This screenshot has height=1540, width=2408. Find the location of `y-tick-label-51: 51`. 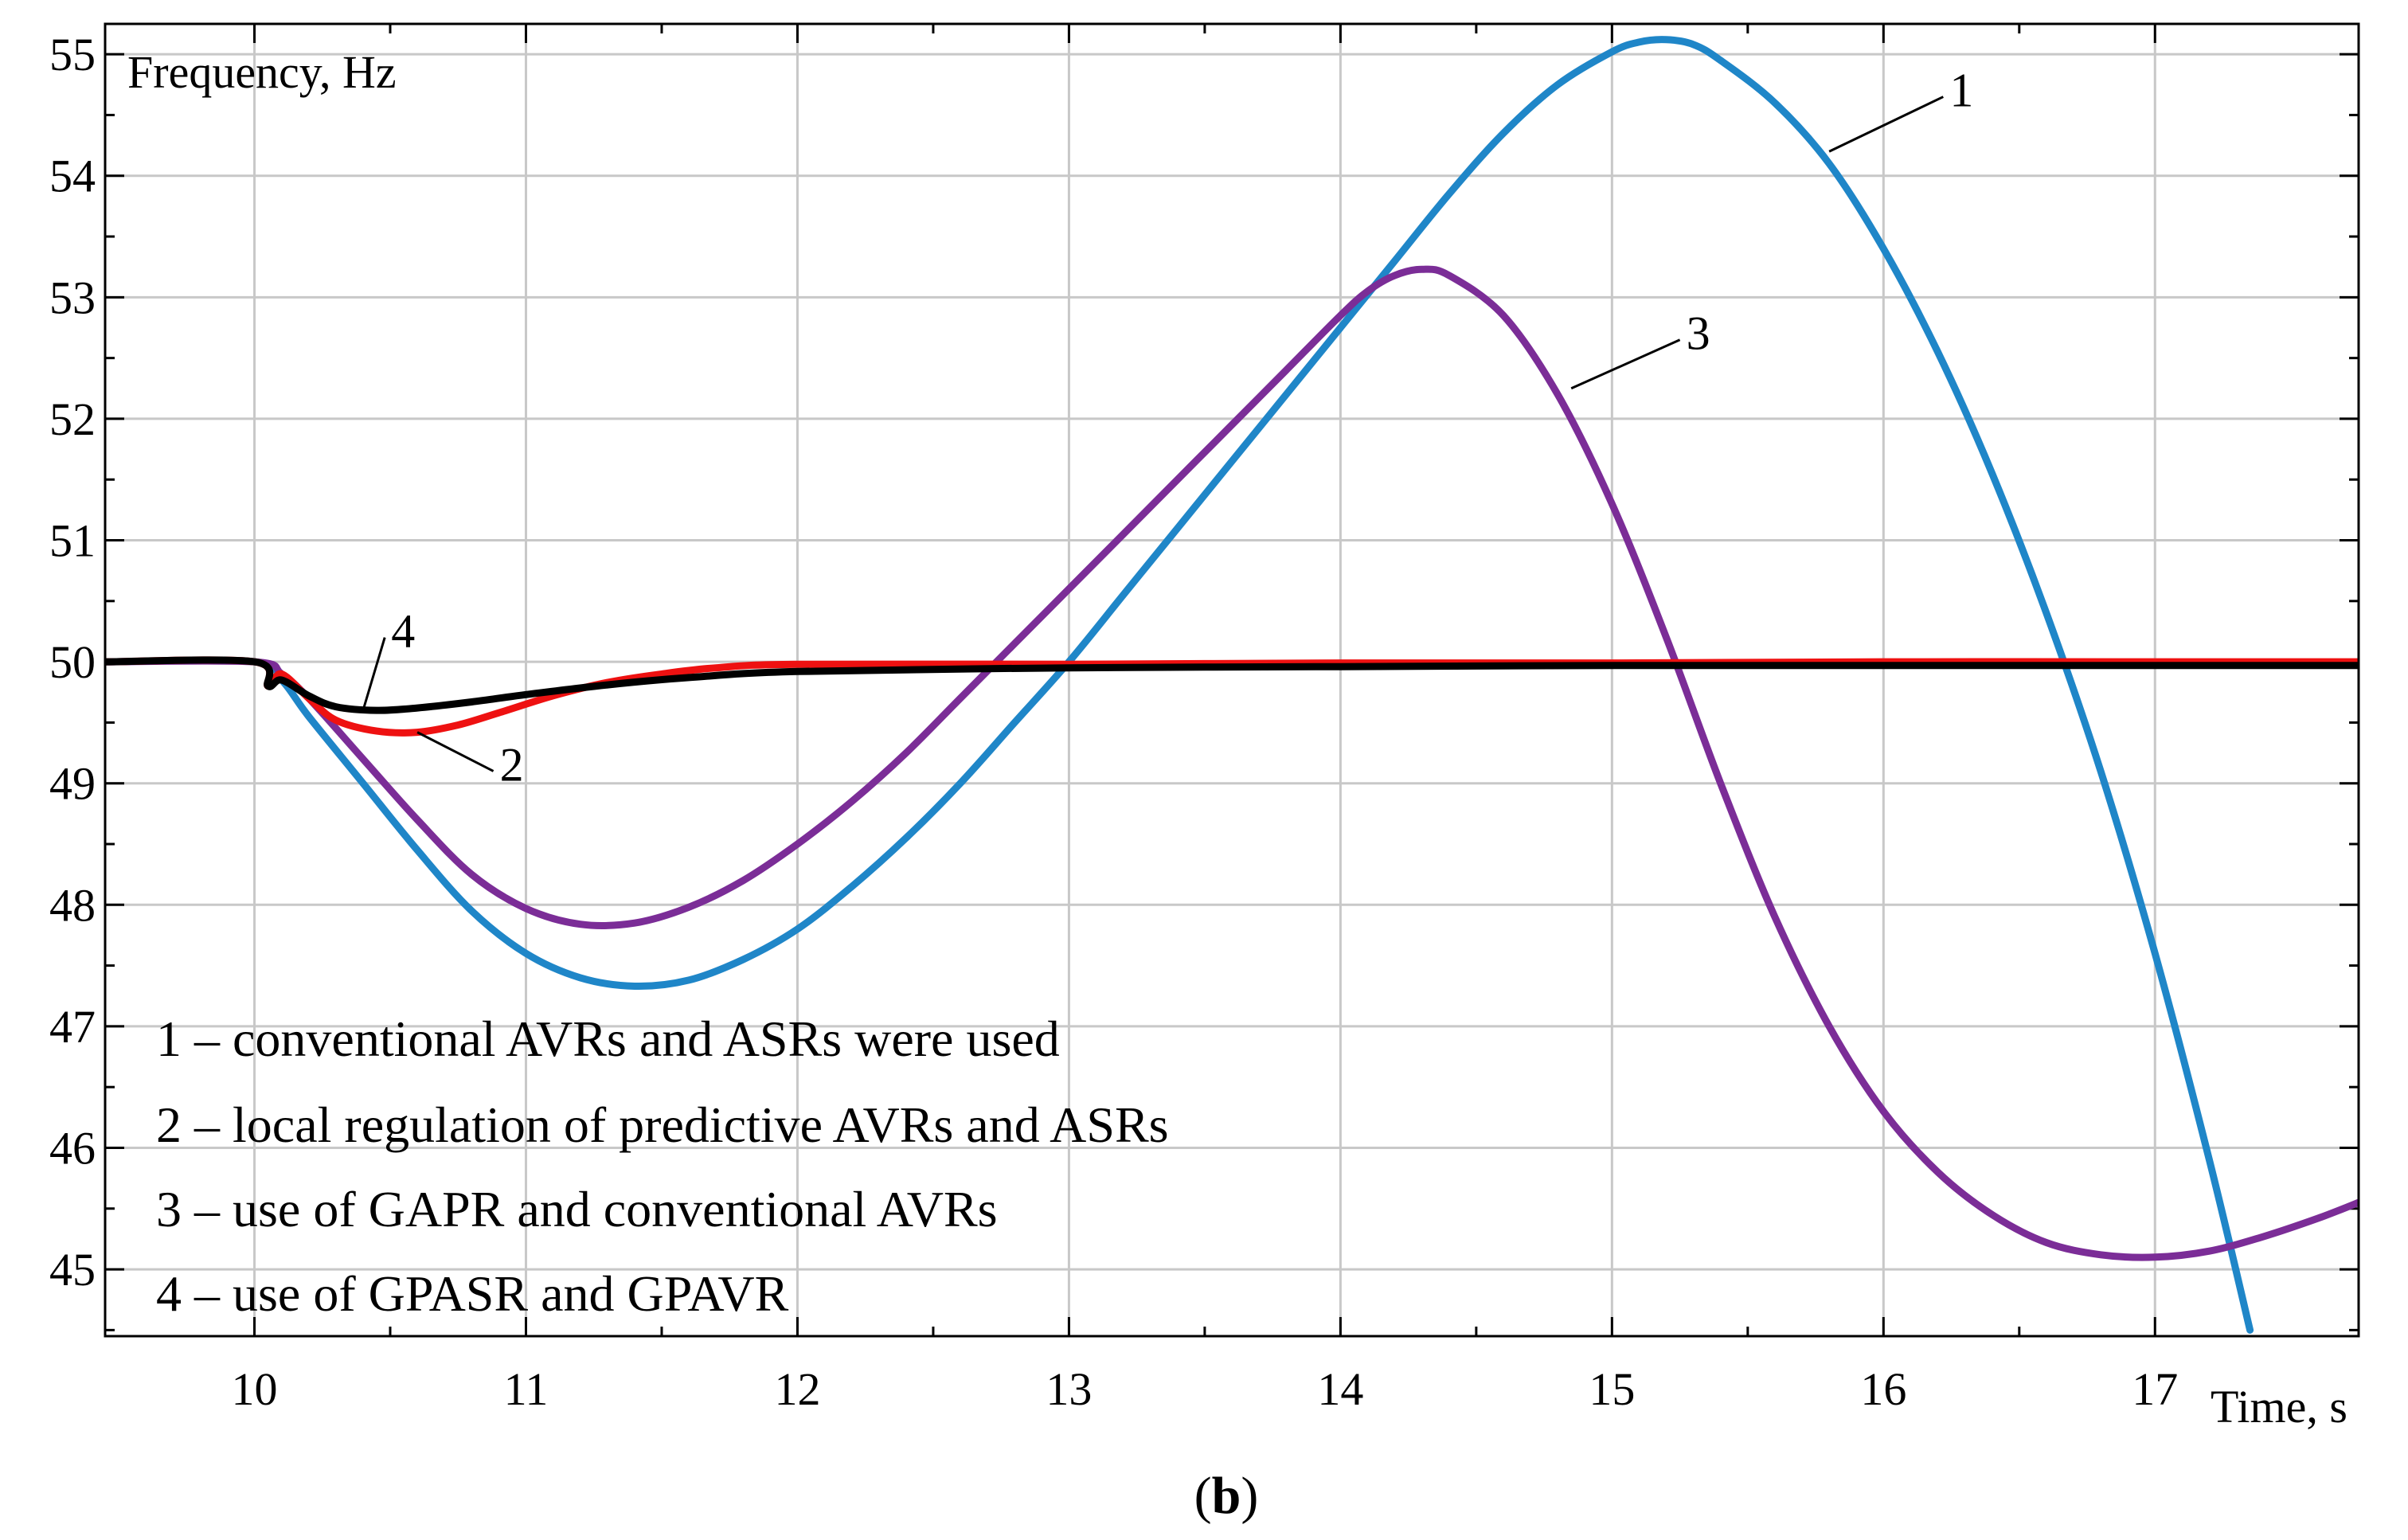

y-tick-label-51: 51 is located at coordinates (72, 541).